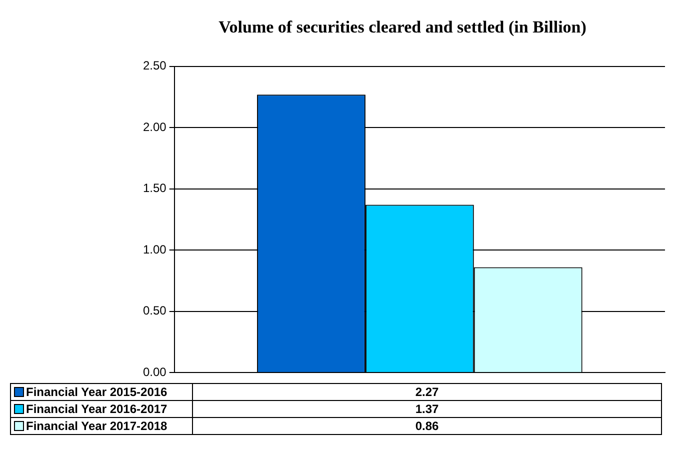 Image resolution: width=690 pixels, height=451 pixels. What do you see at coordinates (101, 392) in the screenshot?
I see `legend-label: Financial Year 2015-2016` at bounding box center [101, 392].